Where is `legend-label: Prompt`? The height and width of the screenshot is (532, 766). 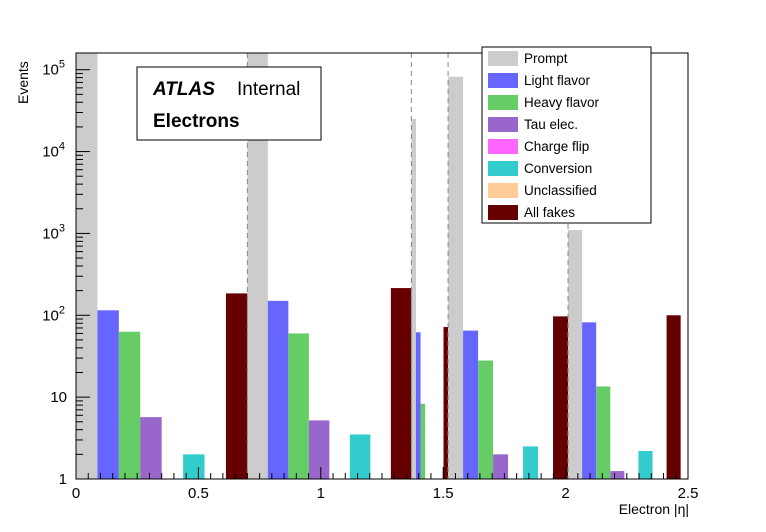 legend-label: Prompt is located at coordinates (546, 58).